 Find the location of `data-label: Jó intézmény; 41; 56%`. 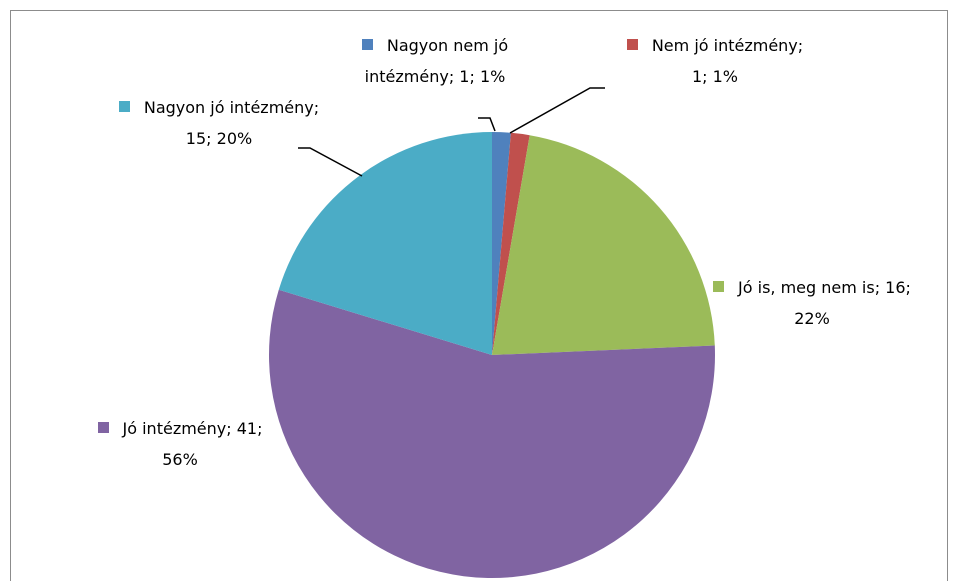

data-label: Jó intézmény; 41; 56% is located at coordinates (180, 444).